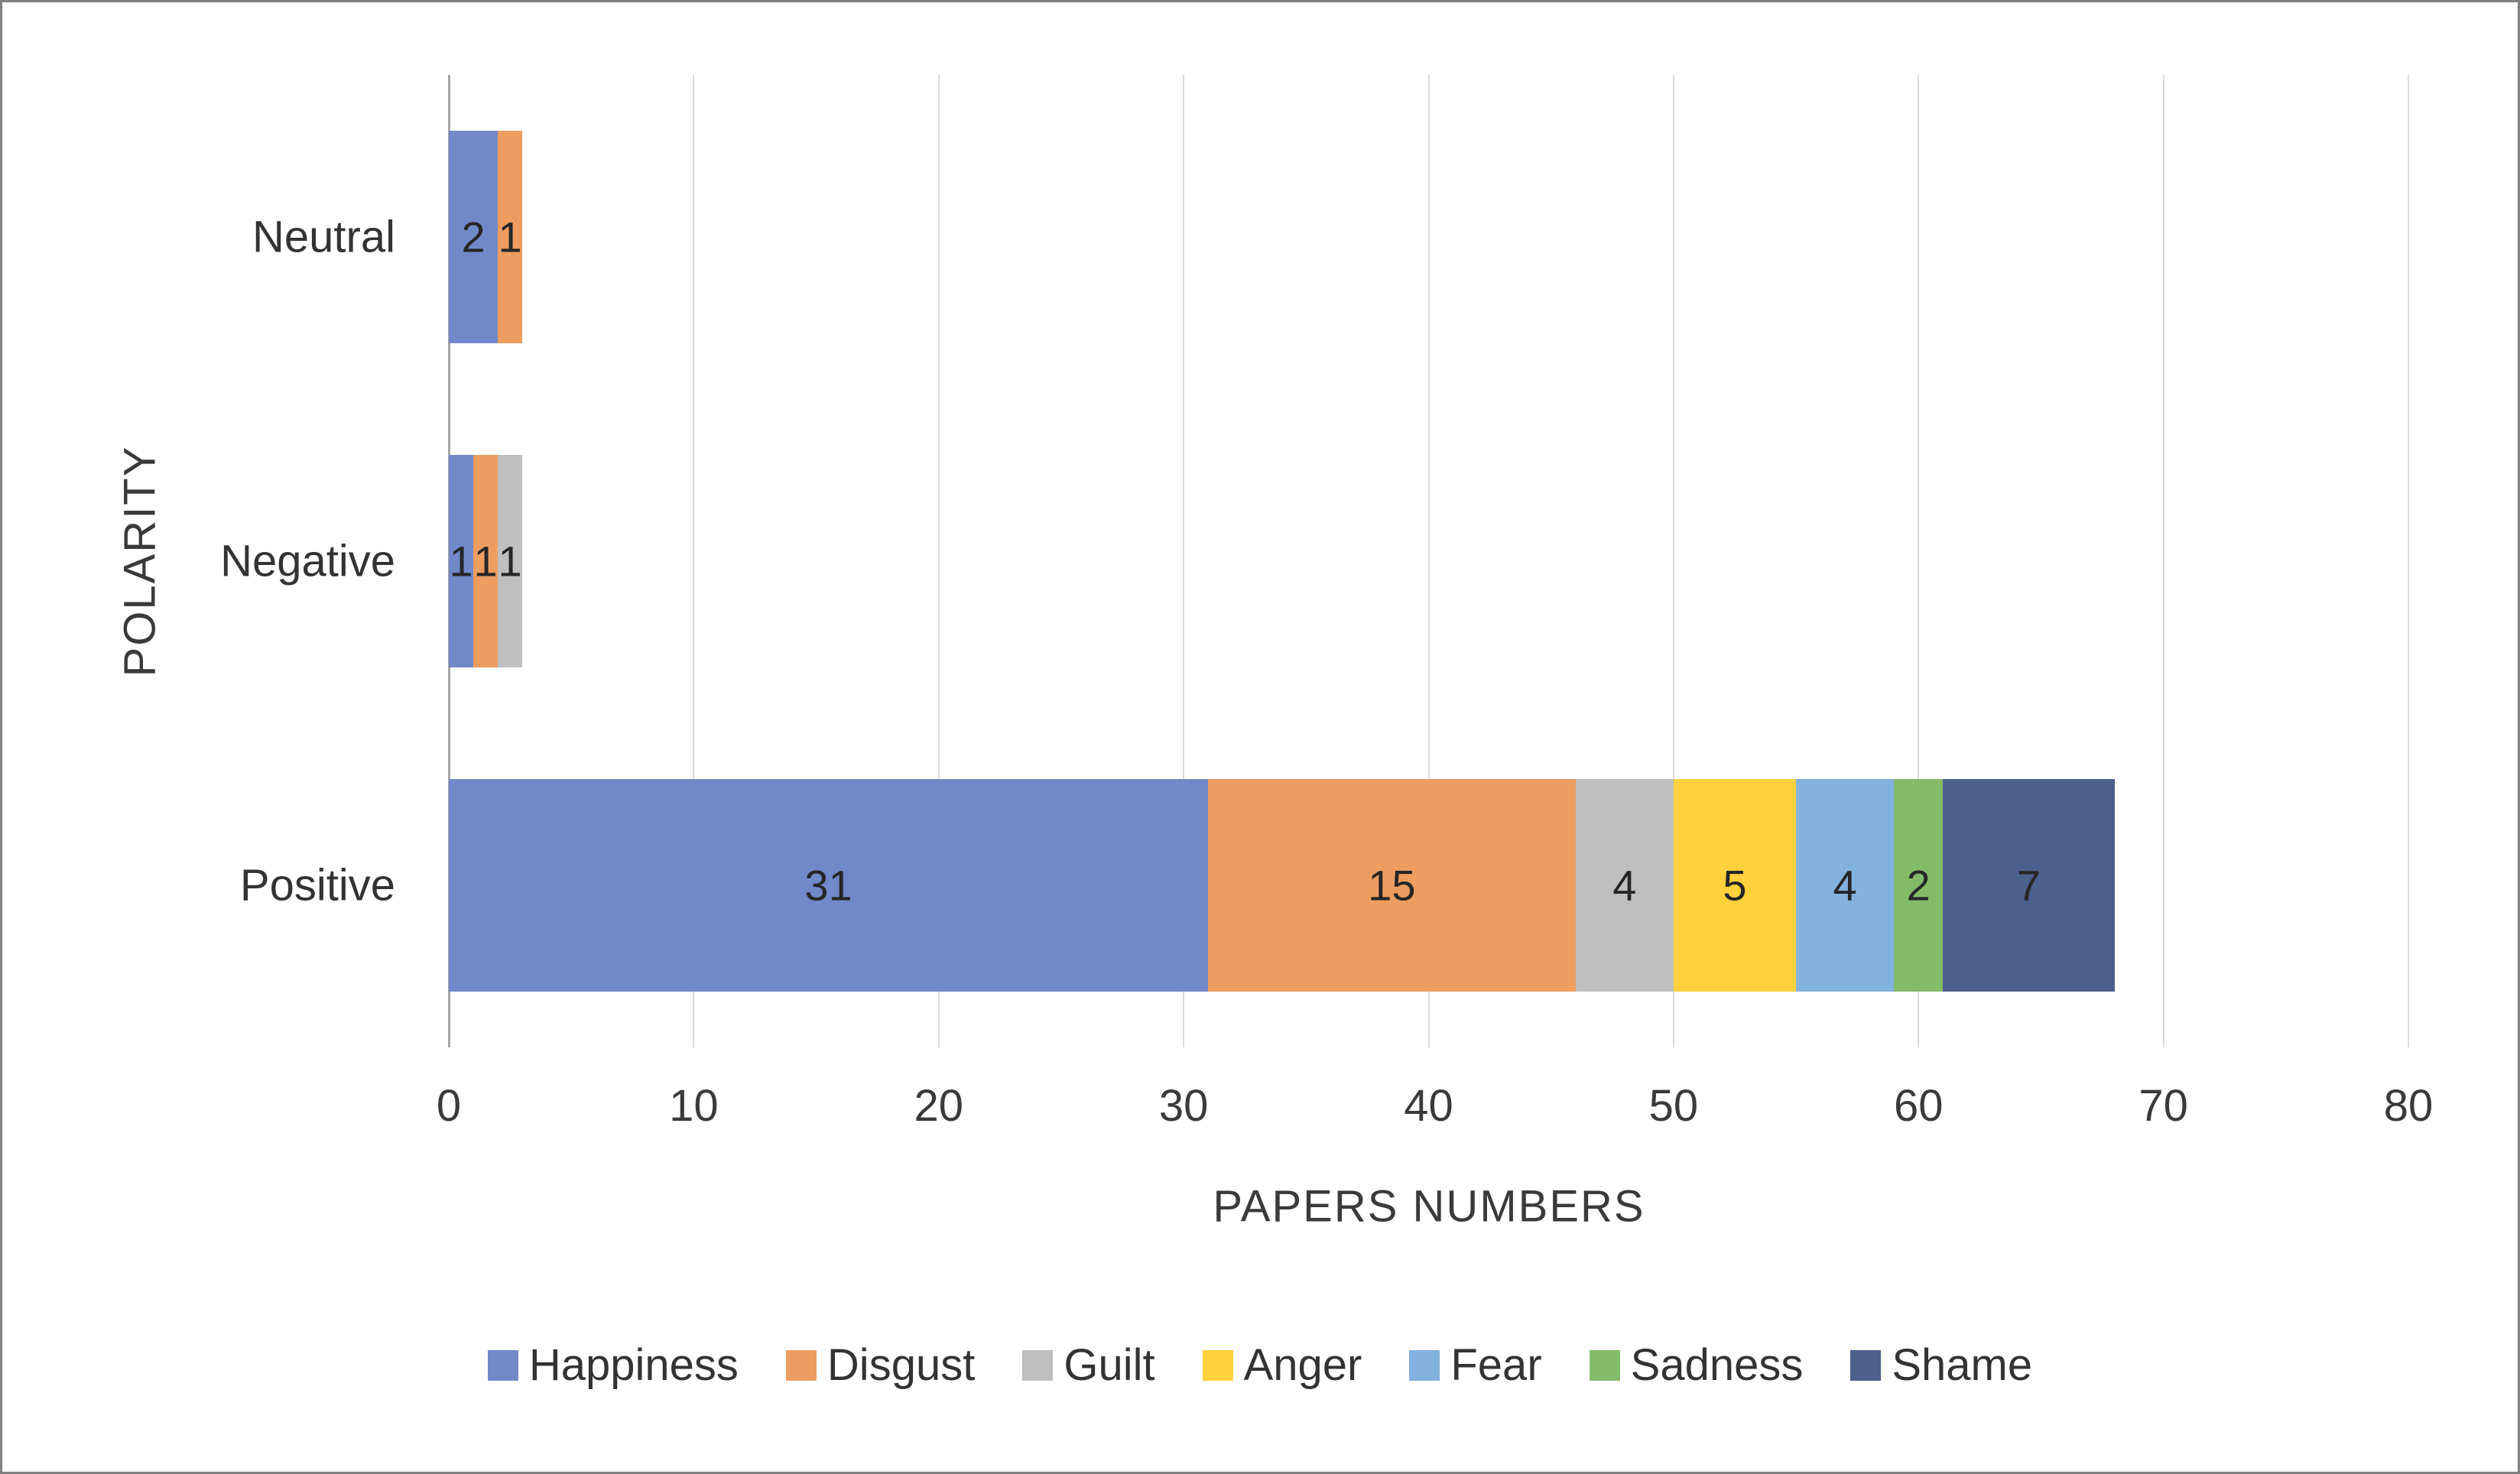  I want to click on y-category-label: Positive, so click(317, 885).